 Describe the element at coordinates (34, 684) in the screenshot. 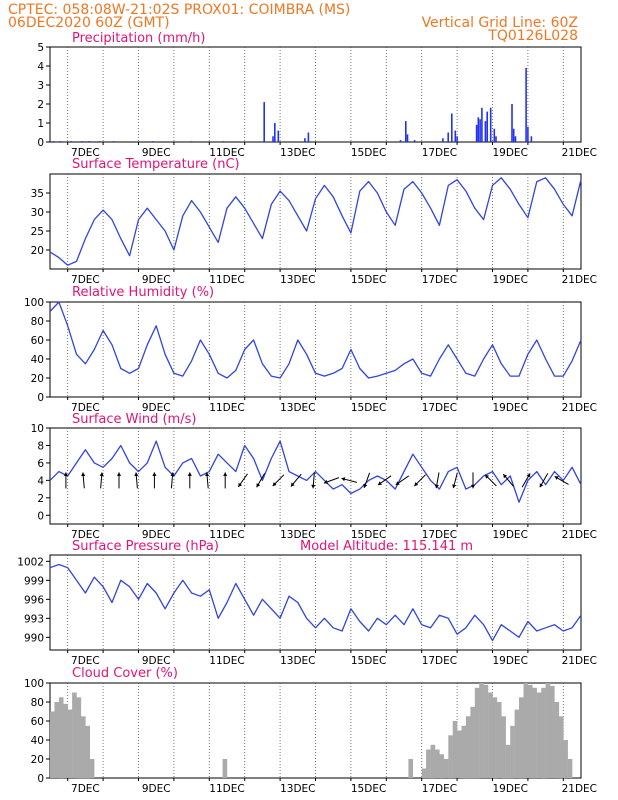

I see `y-tick-label: 100` at that location.